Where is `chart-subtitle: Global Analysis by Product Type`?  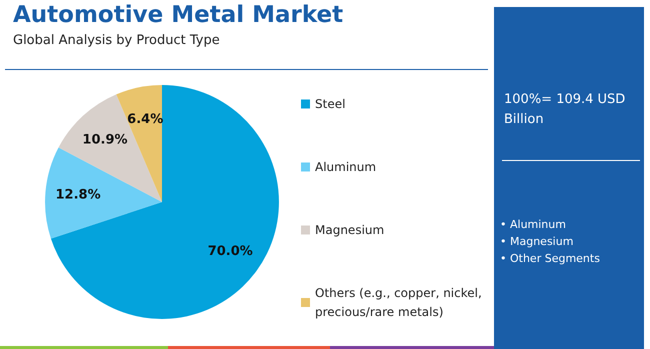 chart-subtitle: Global Analysis by Product Type is located at coordinates (116, 40).